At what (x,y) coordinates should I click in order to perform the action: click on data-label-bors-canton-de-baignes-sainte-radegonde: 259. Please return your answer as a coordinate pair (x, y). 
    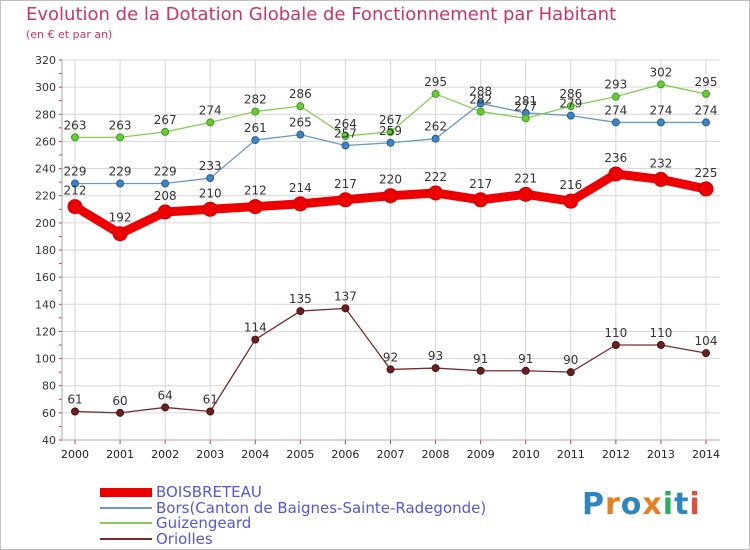
    Looking at the image, I should click on (390, 131).